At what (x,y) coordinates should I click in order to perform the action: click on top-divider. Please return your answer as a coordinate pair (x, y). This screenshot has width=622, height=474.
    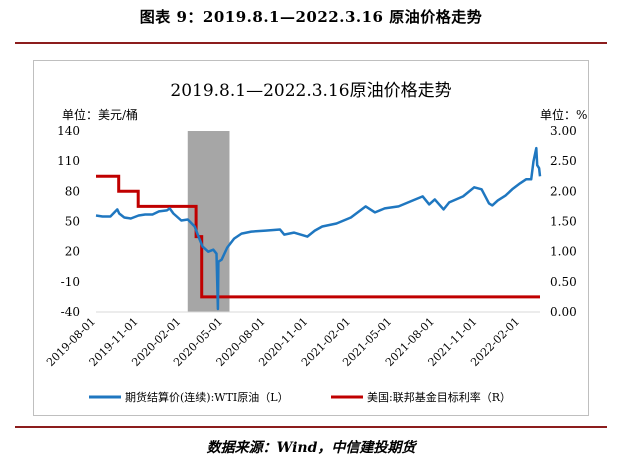
    Looking at the image, I should click on (311, 43).